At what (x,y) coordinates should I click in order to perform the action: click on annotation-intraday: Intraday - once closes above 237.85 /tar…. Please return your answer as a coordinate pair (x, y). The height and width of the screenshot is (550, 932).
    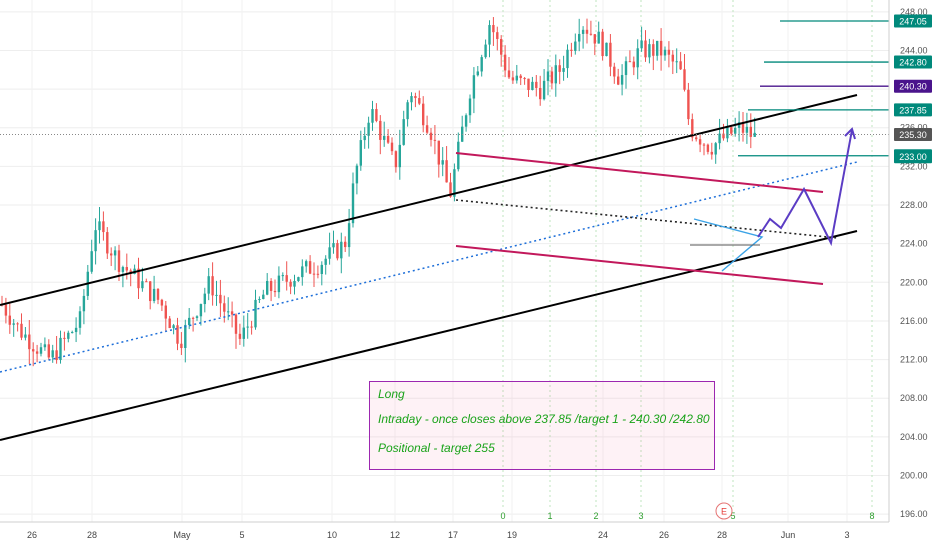
    Looking at the image, I should click on (544, 419).